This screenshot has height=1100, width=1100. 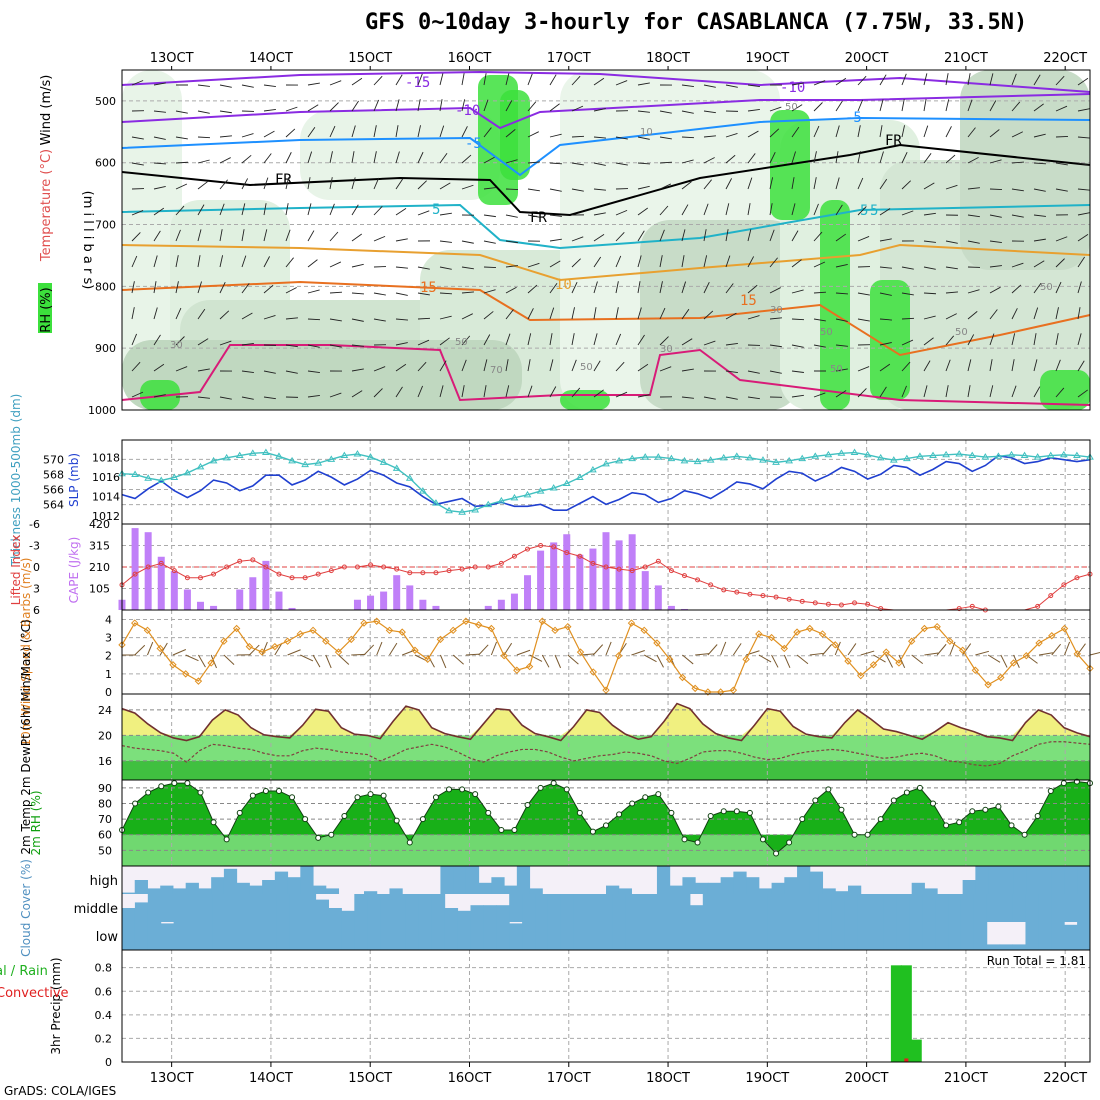 I want to click on top-x-tick-label: 16OCT, so click(x=470, y=58).